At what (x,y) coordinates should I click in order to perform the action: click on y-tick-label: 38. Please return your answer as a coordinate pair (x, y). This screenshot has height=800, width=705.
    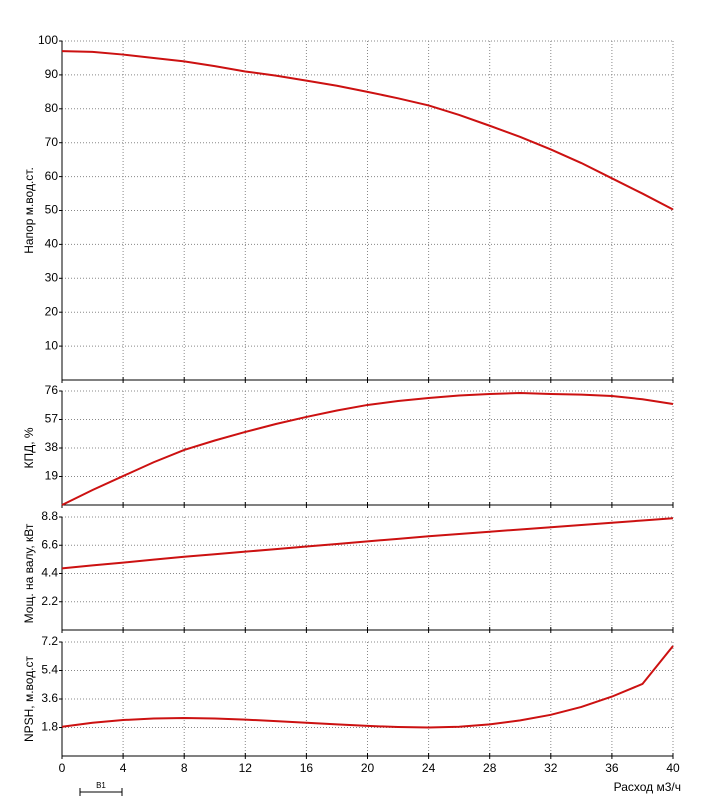
    Looking at the image, I should click on (52, 447).